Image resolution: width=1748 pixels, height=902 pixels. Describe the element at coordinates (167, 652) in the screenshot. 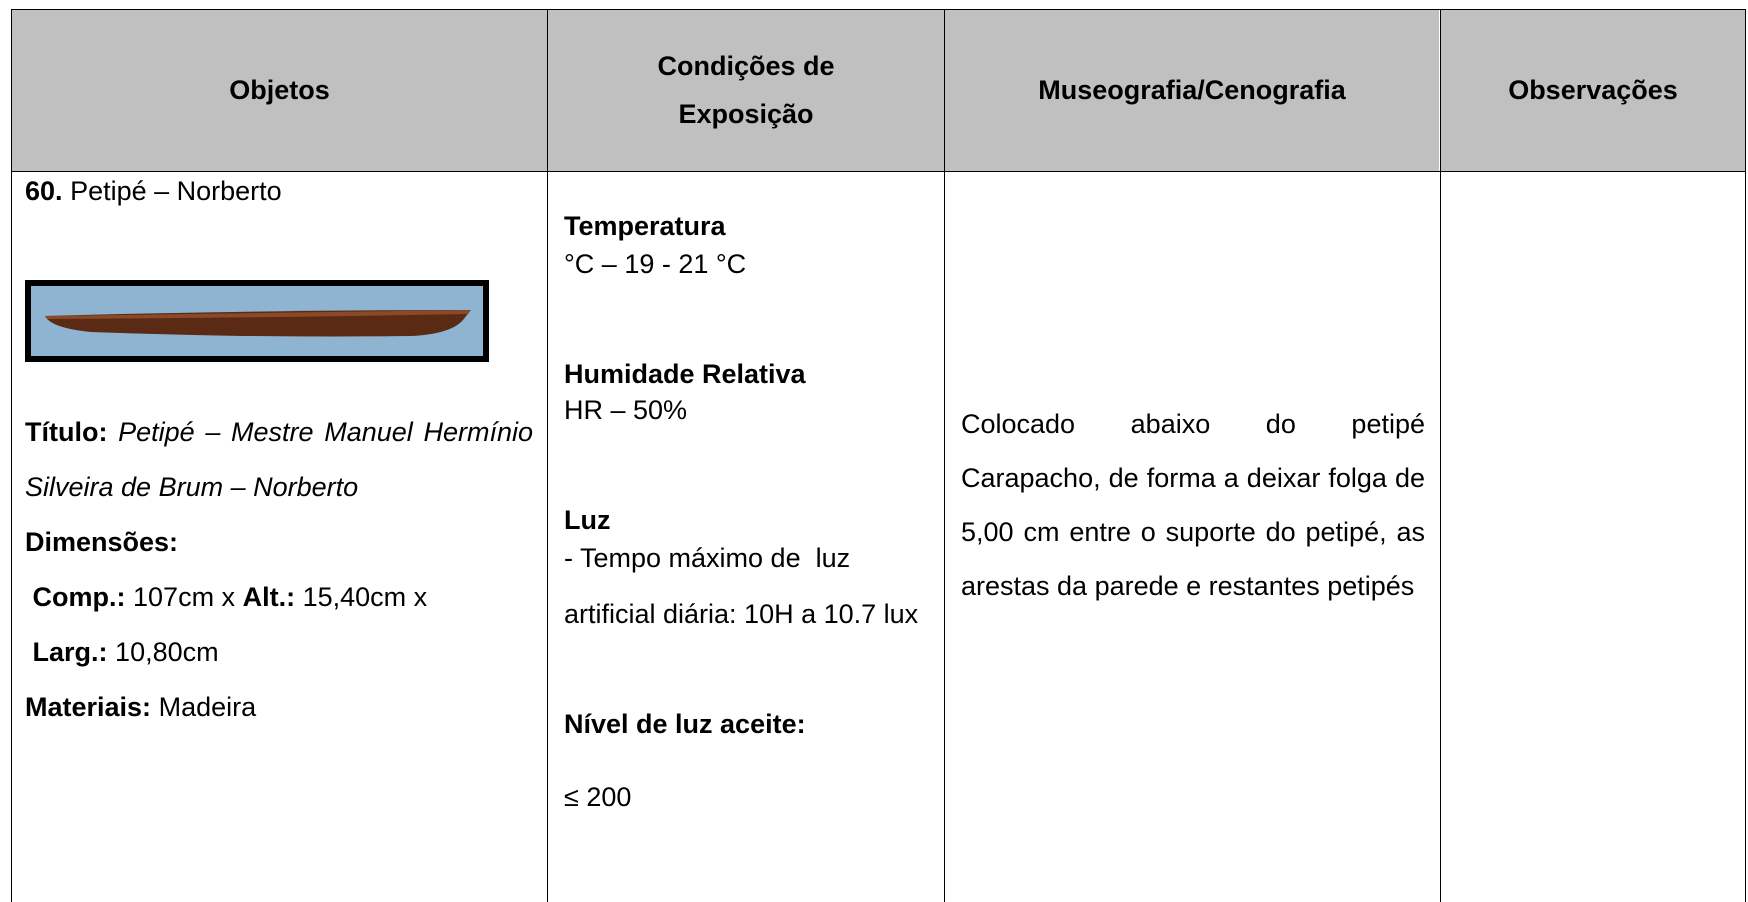

I see `value: 10,80cm` at that location.